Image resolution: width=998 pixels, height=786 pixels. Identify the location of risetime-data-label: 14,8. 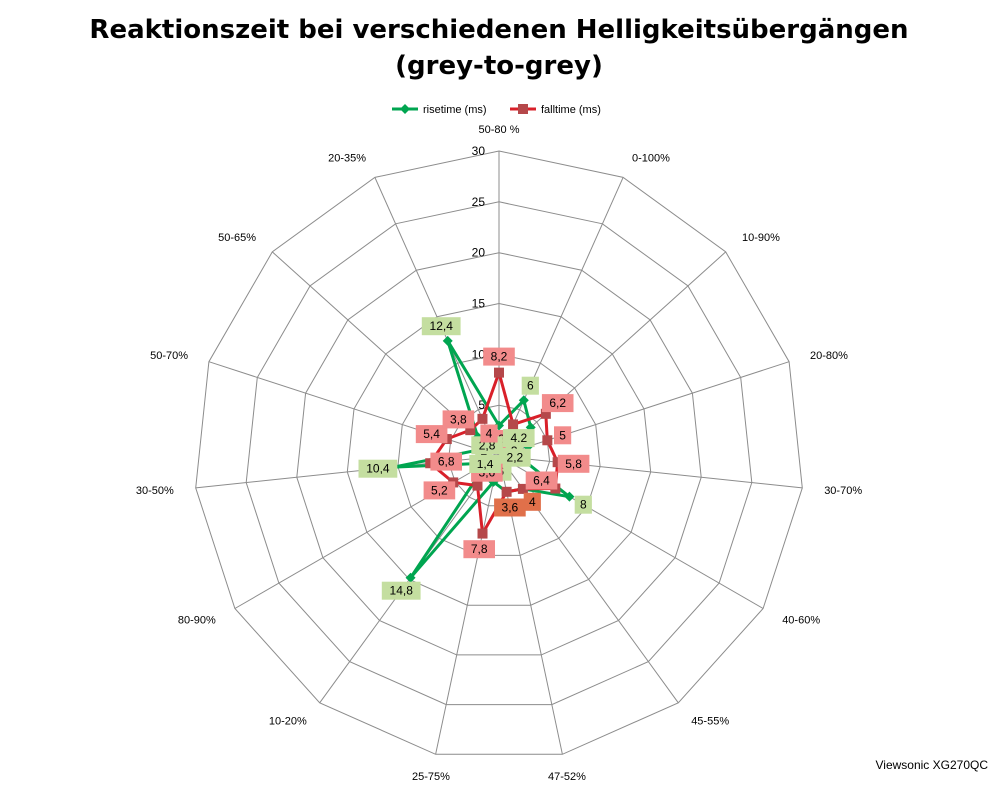
(402, 591).